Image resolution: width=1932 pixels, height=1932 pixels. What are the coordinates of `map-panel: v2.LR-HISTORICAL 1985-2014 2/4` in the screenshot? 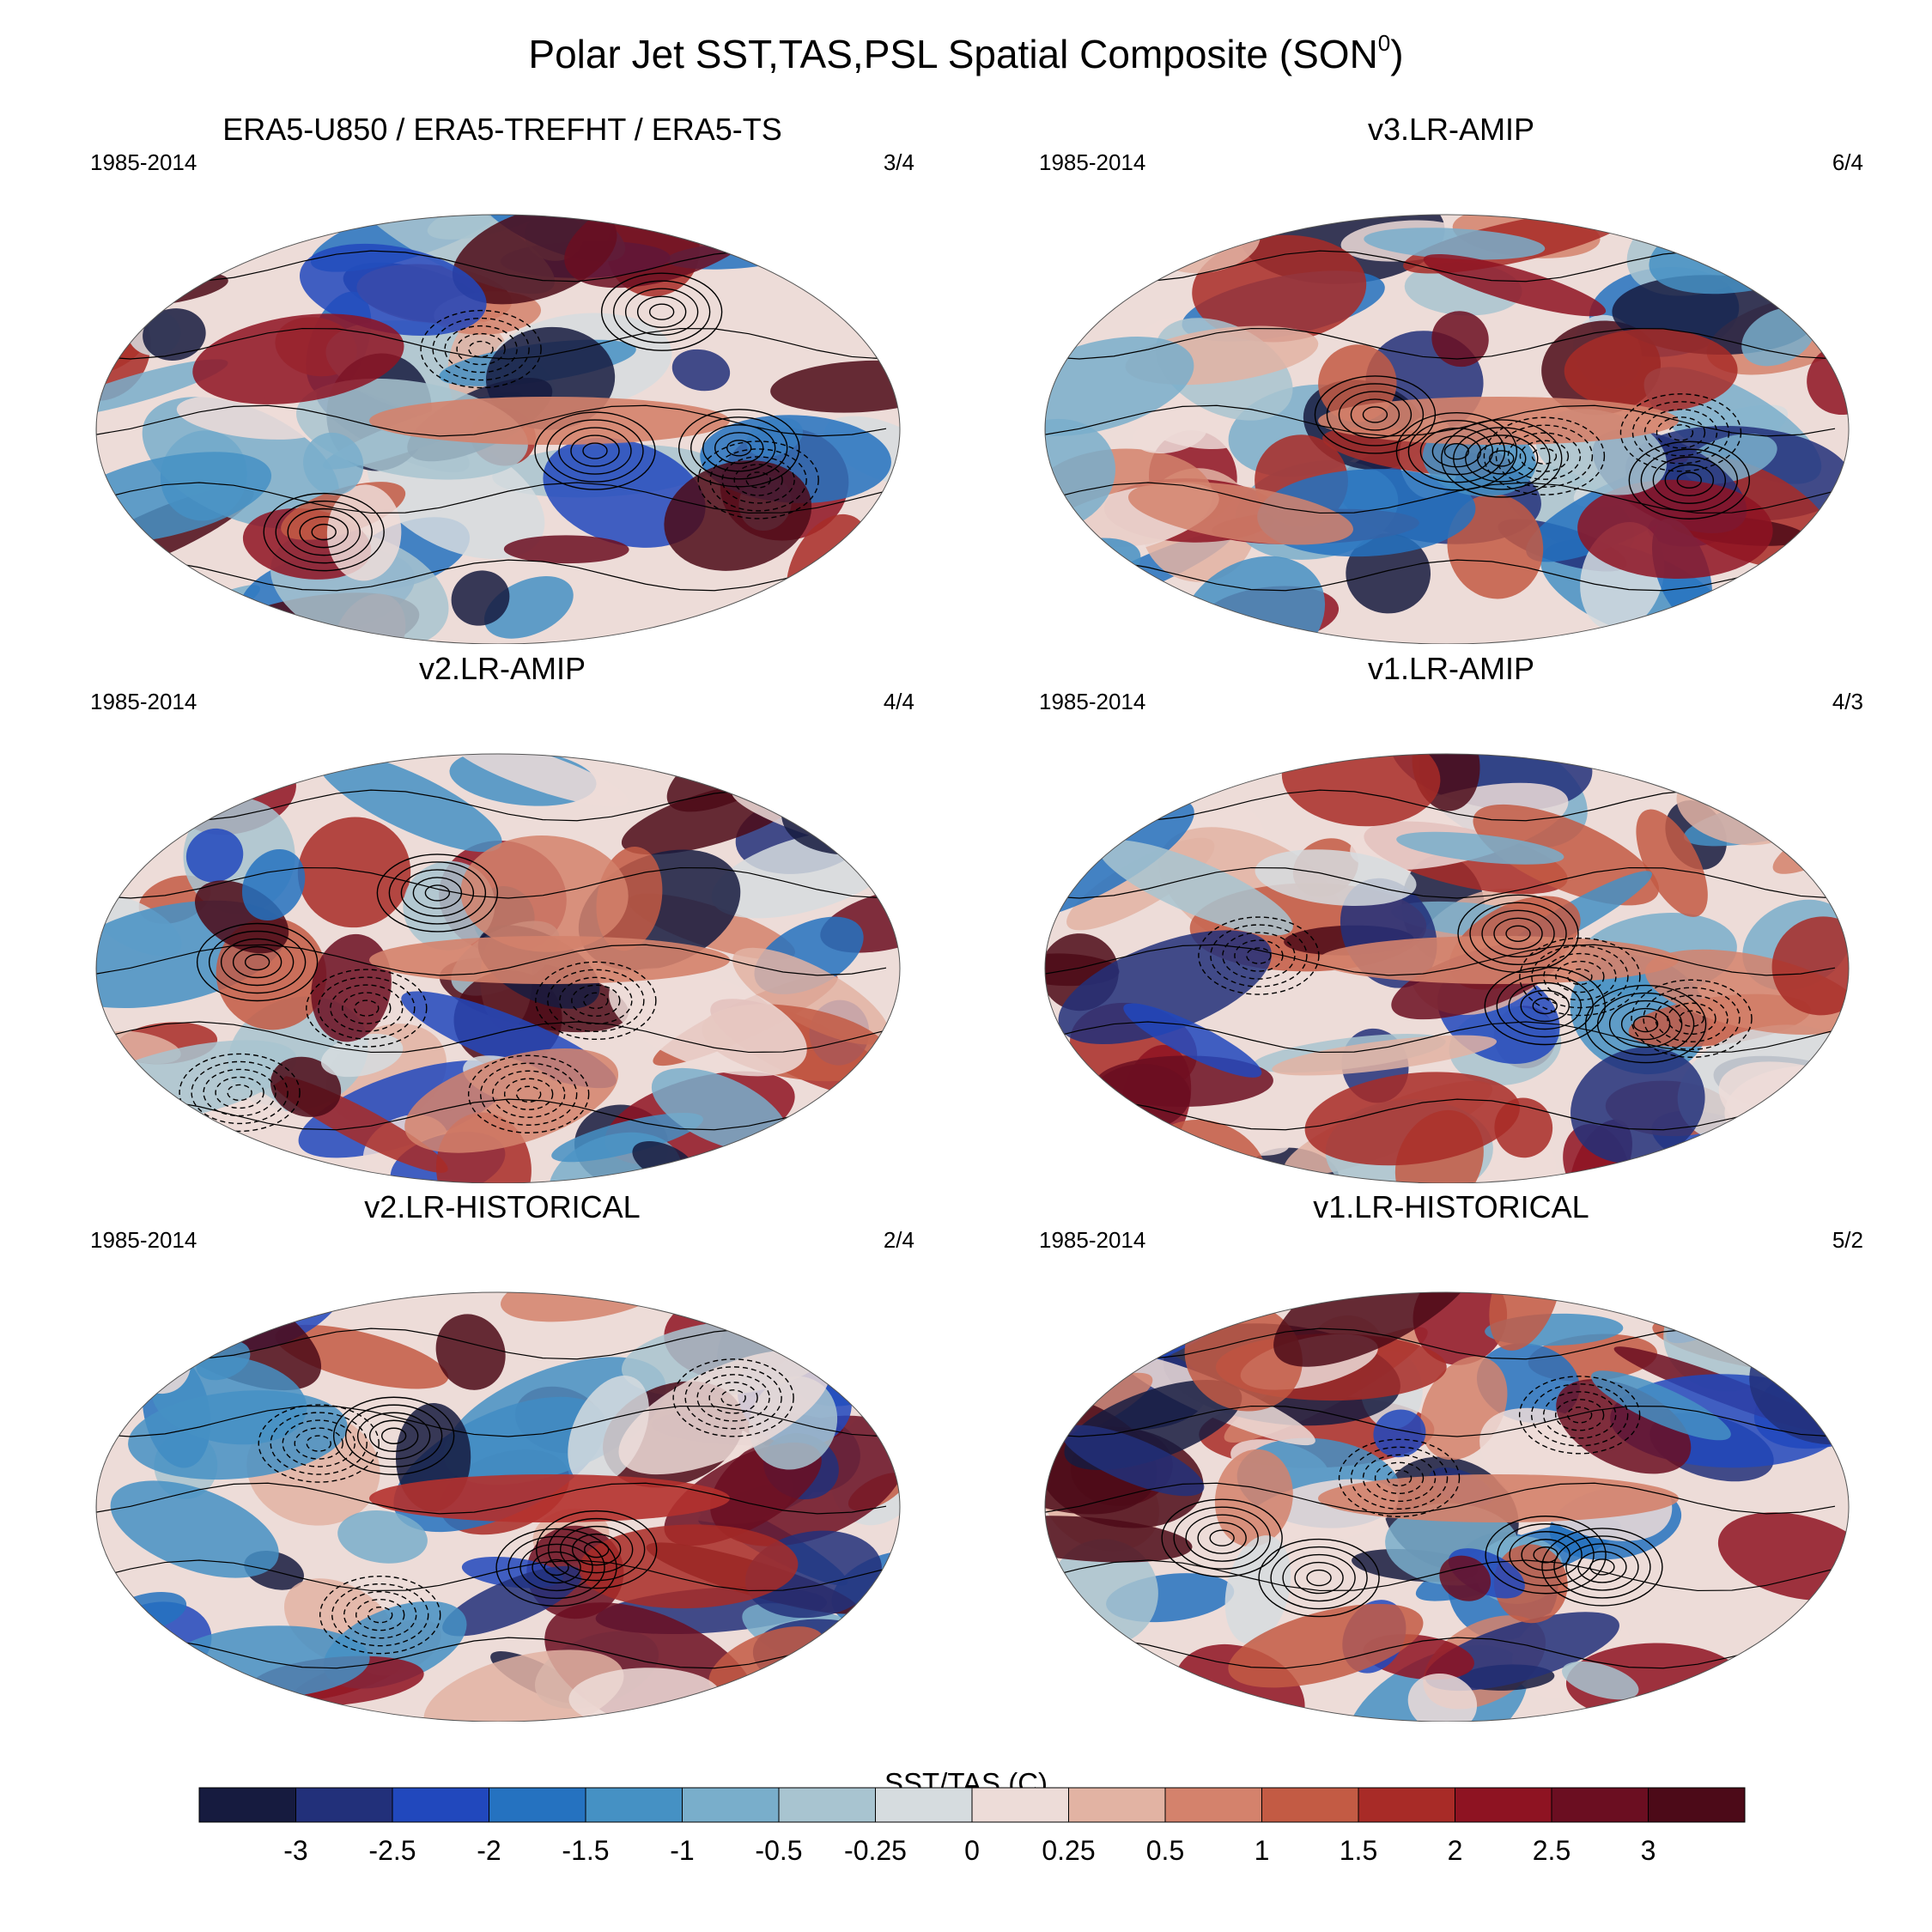 It's located at (502, 1455).